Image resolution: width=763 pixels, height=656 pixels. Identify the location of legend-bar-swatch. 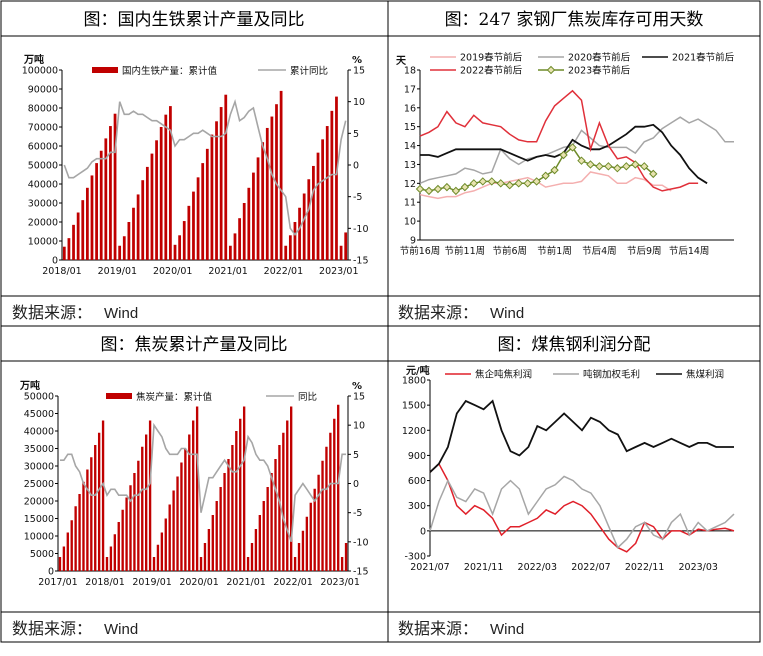
(105, 70).